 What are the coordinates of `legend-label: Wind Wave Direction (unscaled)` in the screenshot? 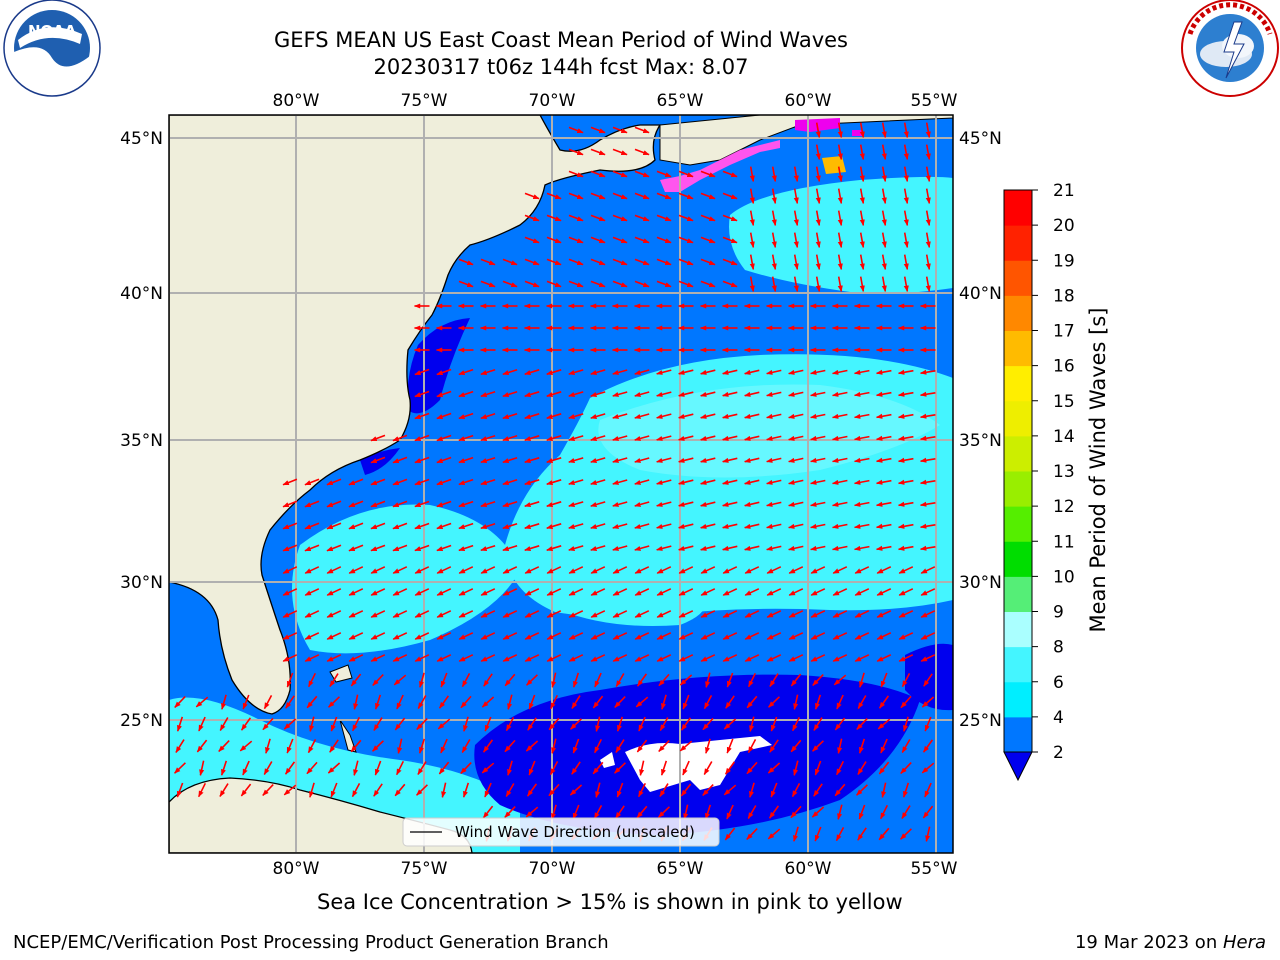 It's located at (575, 832).